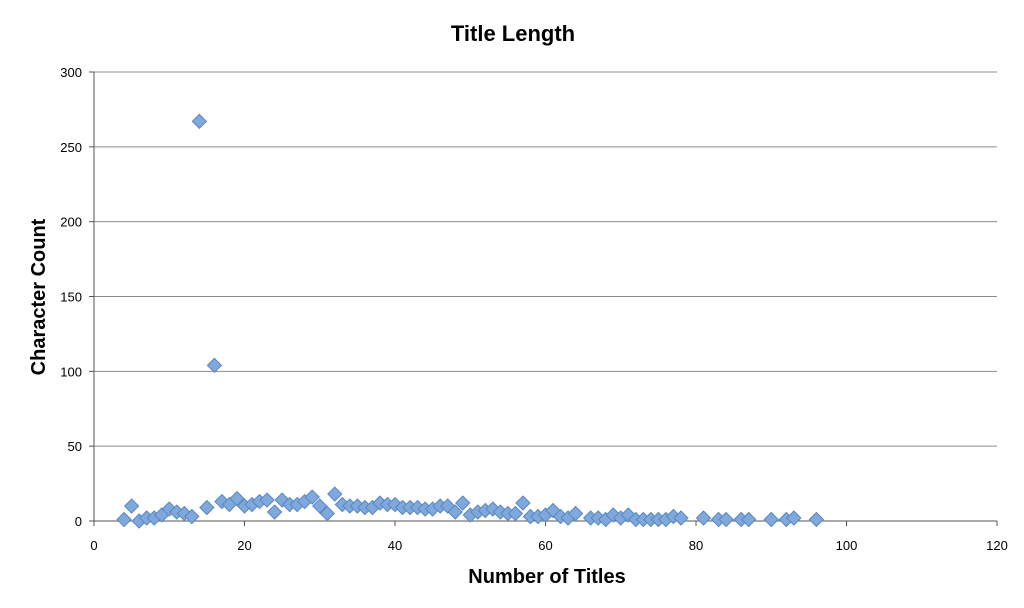 The width and height of the screenshot is (1024, 608). I want to click on y-tick-label: 0, so click(78, 521).